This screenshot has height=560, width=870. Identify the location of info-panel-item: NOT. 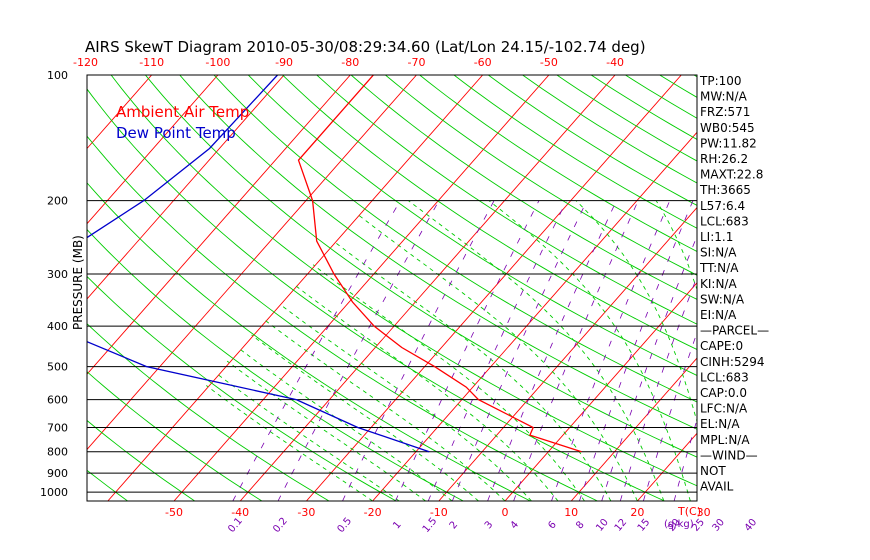
(713, 471).